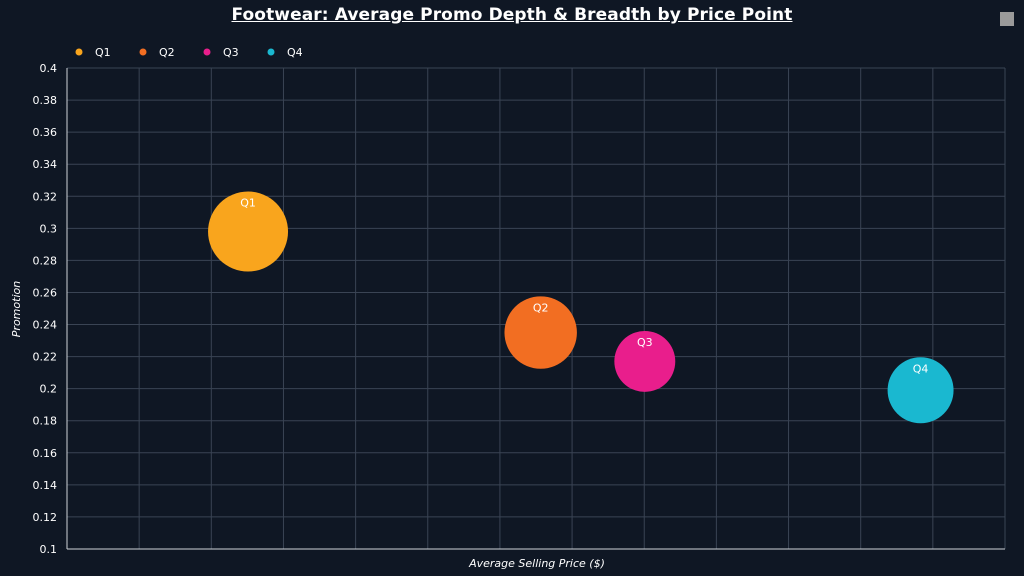 This screenshot has height=576, width=1024. I want to click on legend-item-q4: Q4, so click(285, 52).